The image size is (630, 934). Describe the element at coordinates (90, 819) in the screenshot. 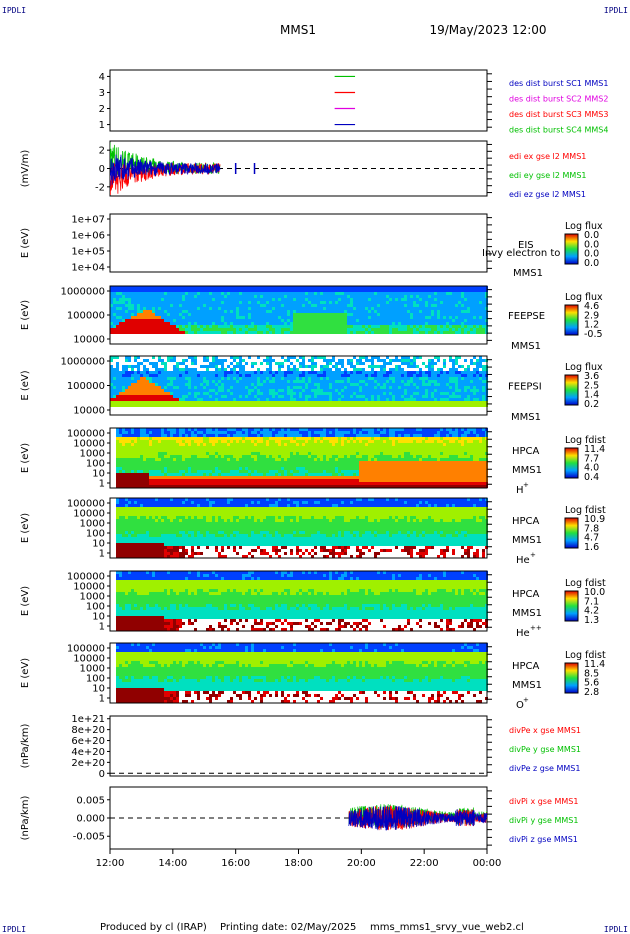

I see `y-tick-label: 0.000` at that location.